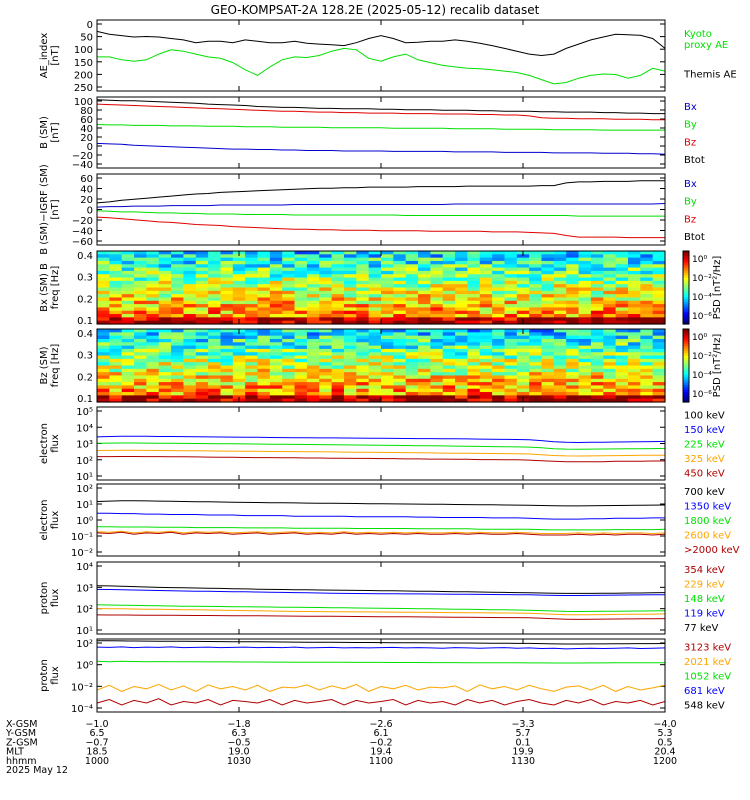 This screenshot has width=750, height=800. Describe the element at coordinates (84, 428) in the screenshot. I see `y-tick-label: 10⁴` at that location.